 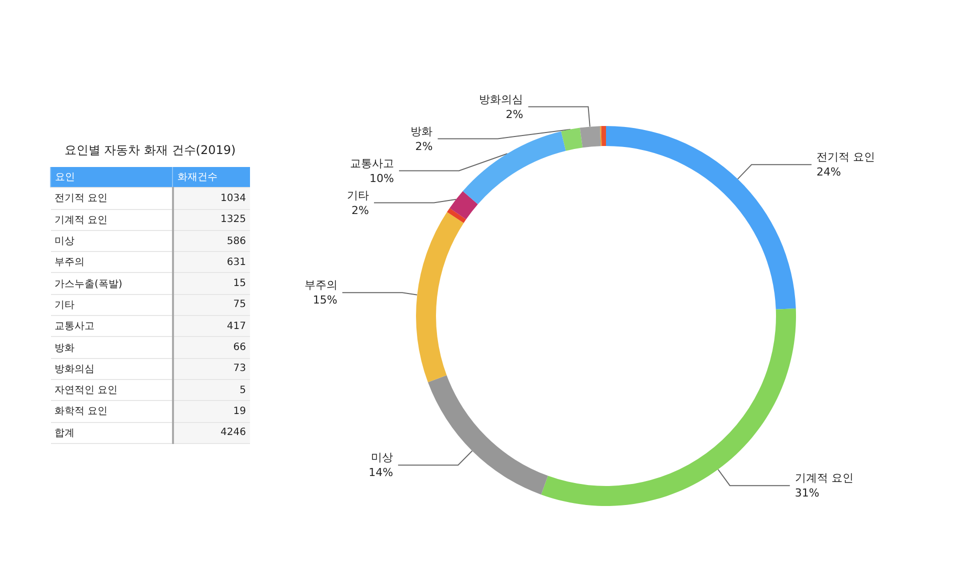 I want to click on category-label: 가스누출(폭발), so click(x=111, y=283).